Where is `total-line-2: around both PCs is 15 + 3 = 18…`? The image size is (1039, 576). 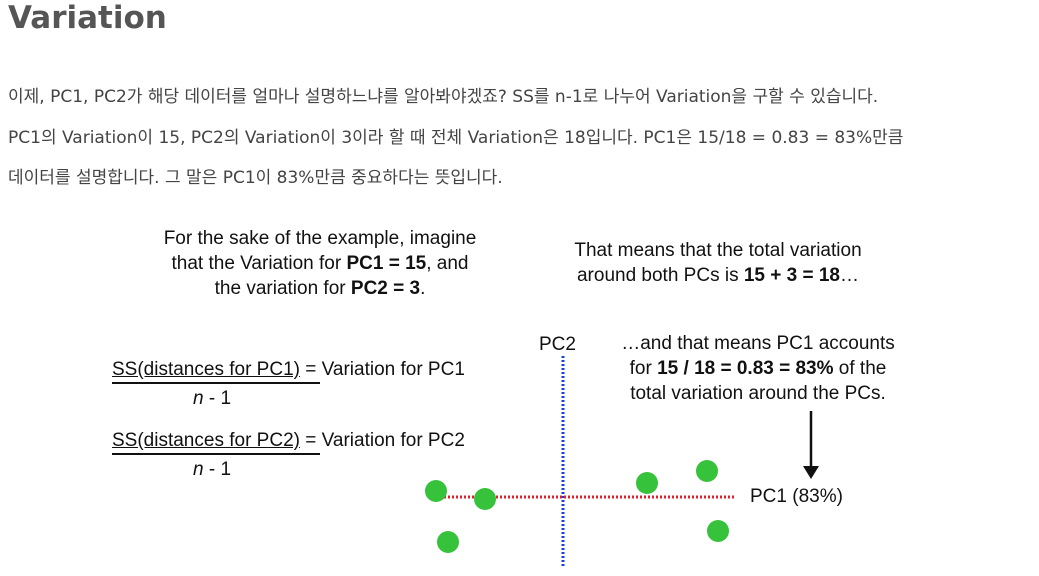 total-line-2: around both PCs is 15 + 3 = 18… is located at coordinates (718, 275).